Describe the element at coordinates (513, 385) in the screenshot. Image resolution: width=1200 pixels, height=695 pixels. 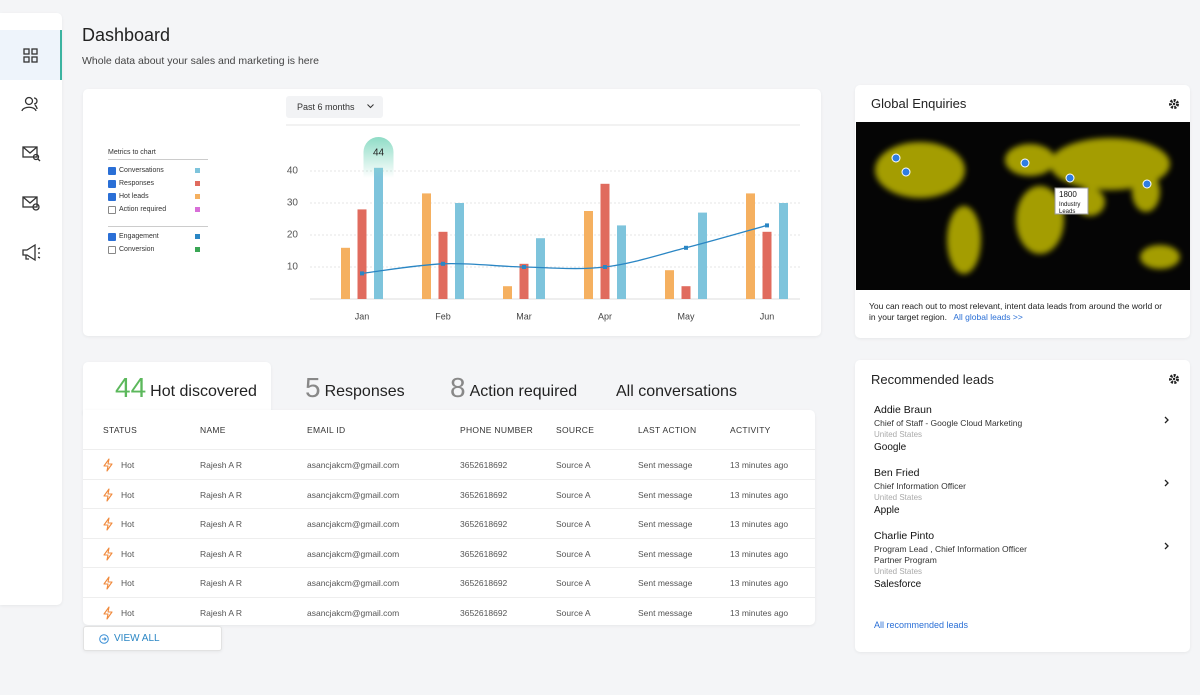
I see `tab: 8 Action required` at that location.